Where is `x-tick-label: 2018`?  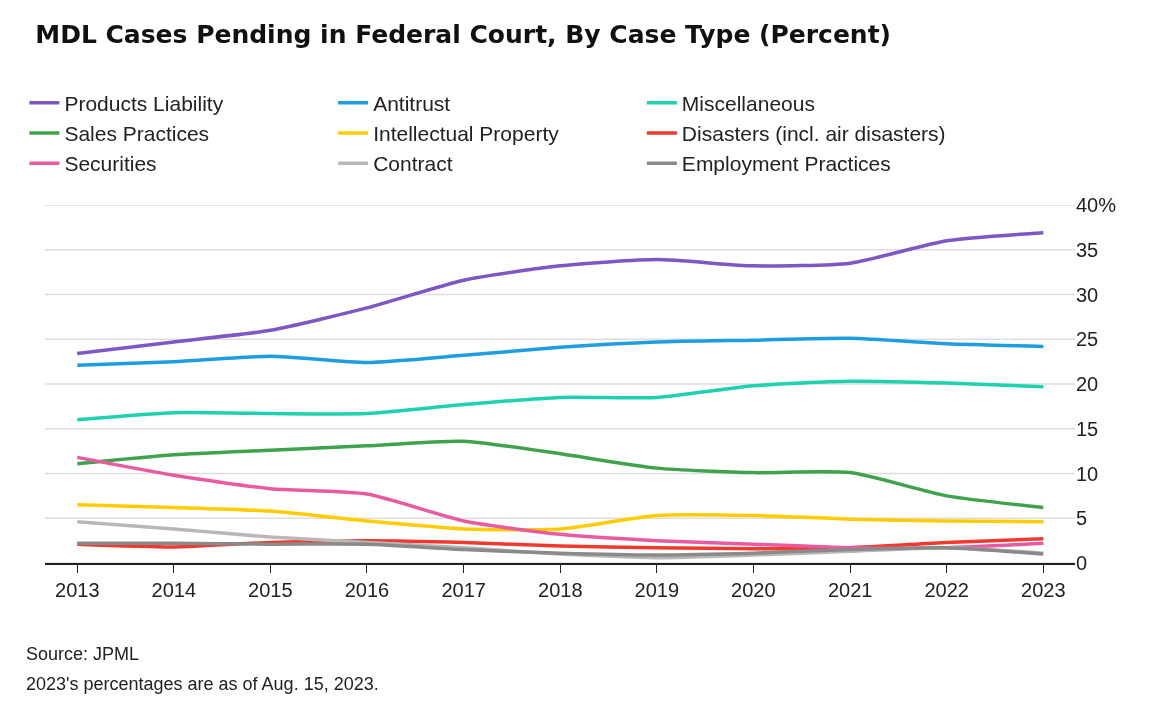
x-tick-label: 2018 is located at coordinates (560, 589).